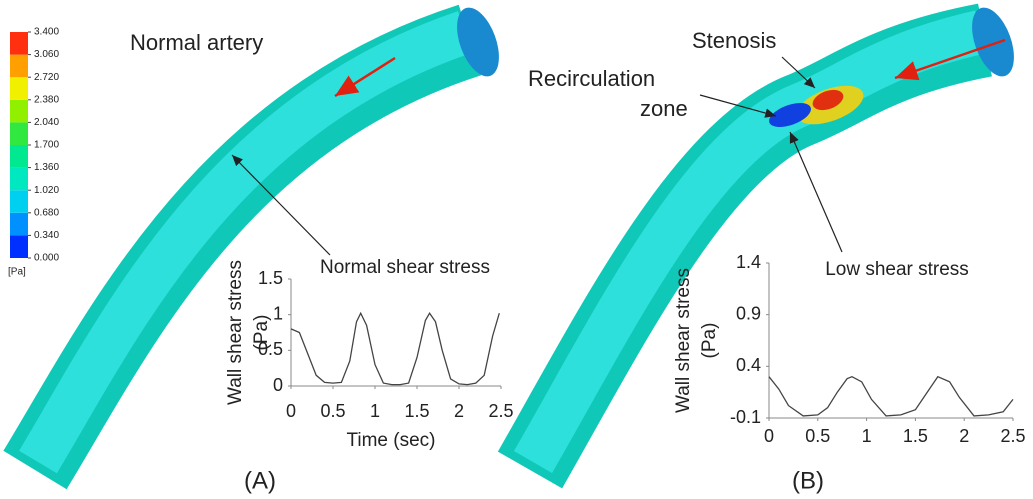 The height and width of the screenshot is (499, 1033). What do you see at coordinates (808, 480) in the screenshot?
I see `panel-label: (B)` at bounding box center [808, 480].